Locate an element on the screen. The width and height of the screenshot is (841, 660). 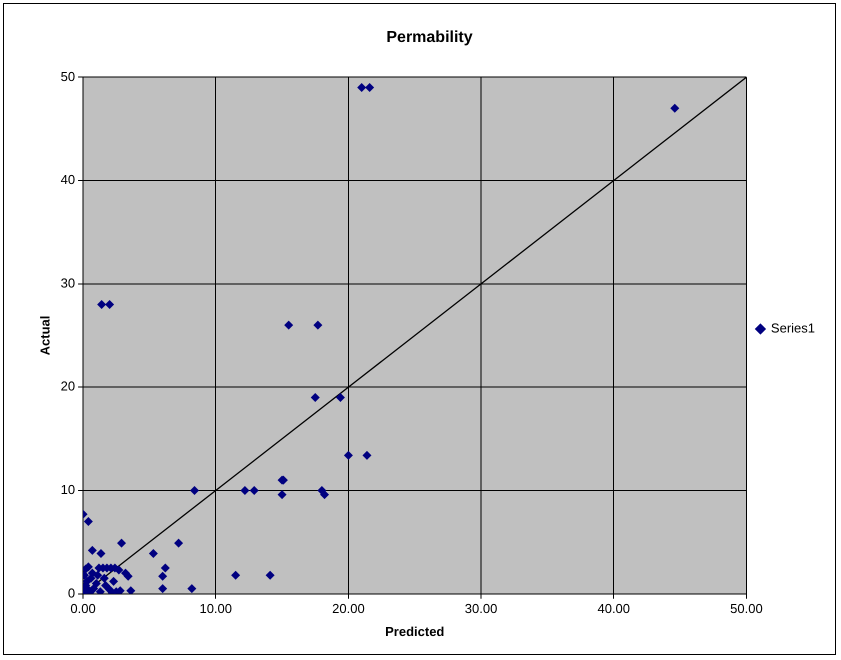
x-tick-label: 0.00 is located at coordinates (83, 608).